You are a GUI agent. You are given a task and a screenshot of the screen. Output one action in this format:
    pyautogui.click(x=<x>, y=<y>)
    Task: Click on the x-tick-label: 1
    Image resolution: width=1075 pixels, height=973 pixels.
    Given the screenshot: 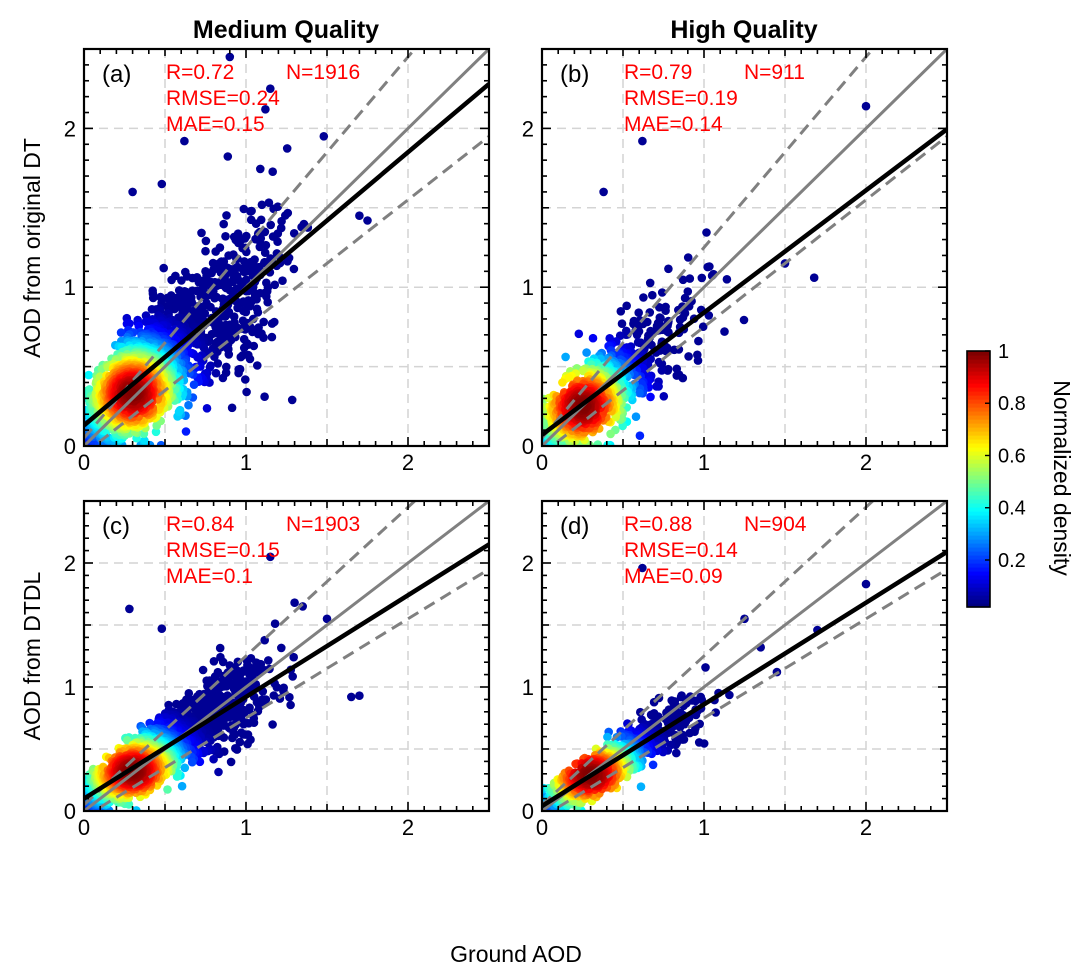 What is the action you would take?
    pyautogui.click(x=704, y=462)
    